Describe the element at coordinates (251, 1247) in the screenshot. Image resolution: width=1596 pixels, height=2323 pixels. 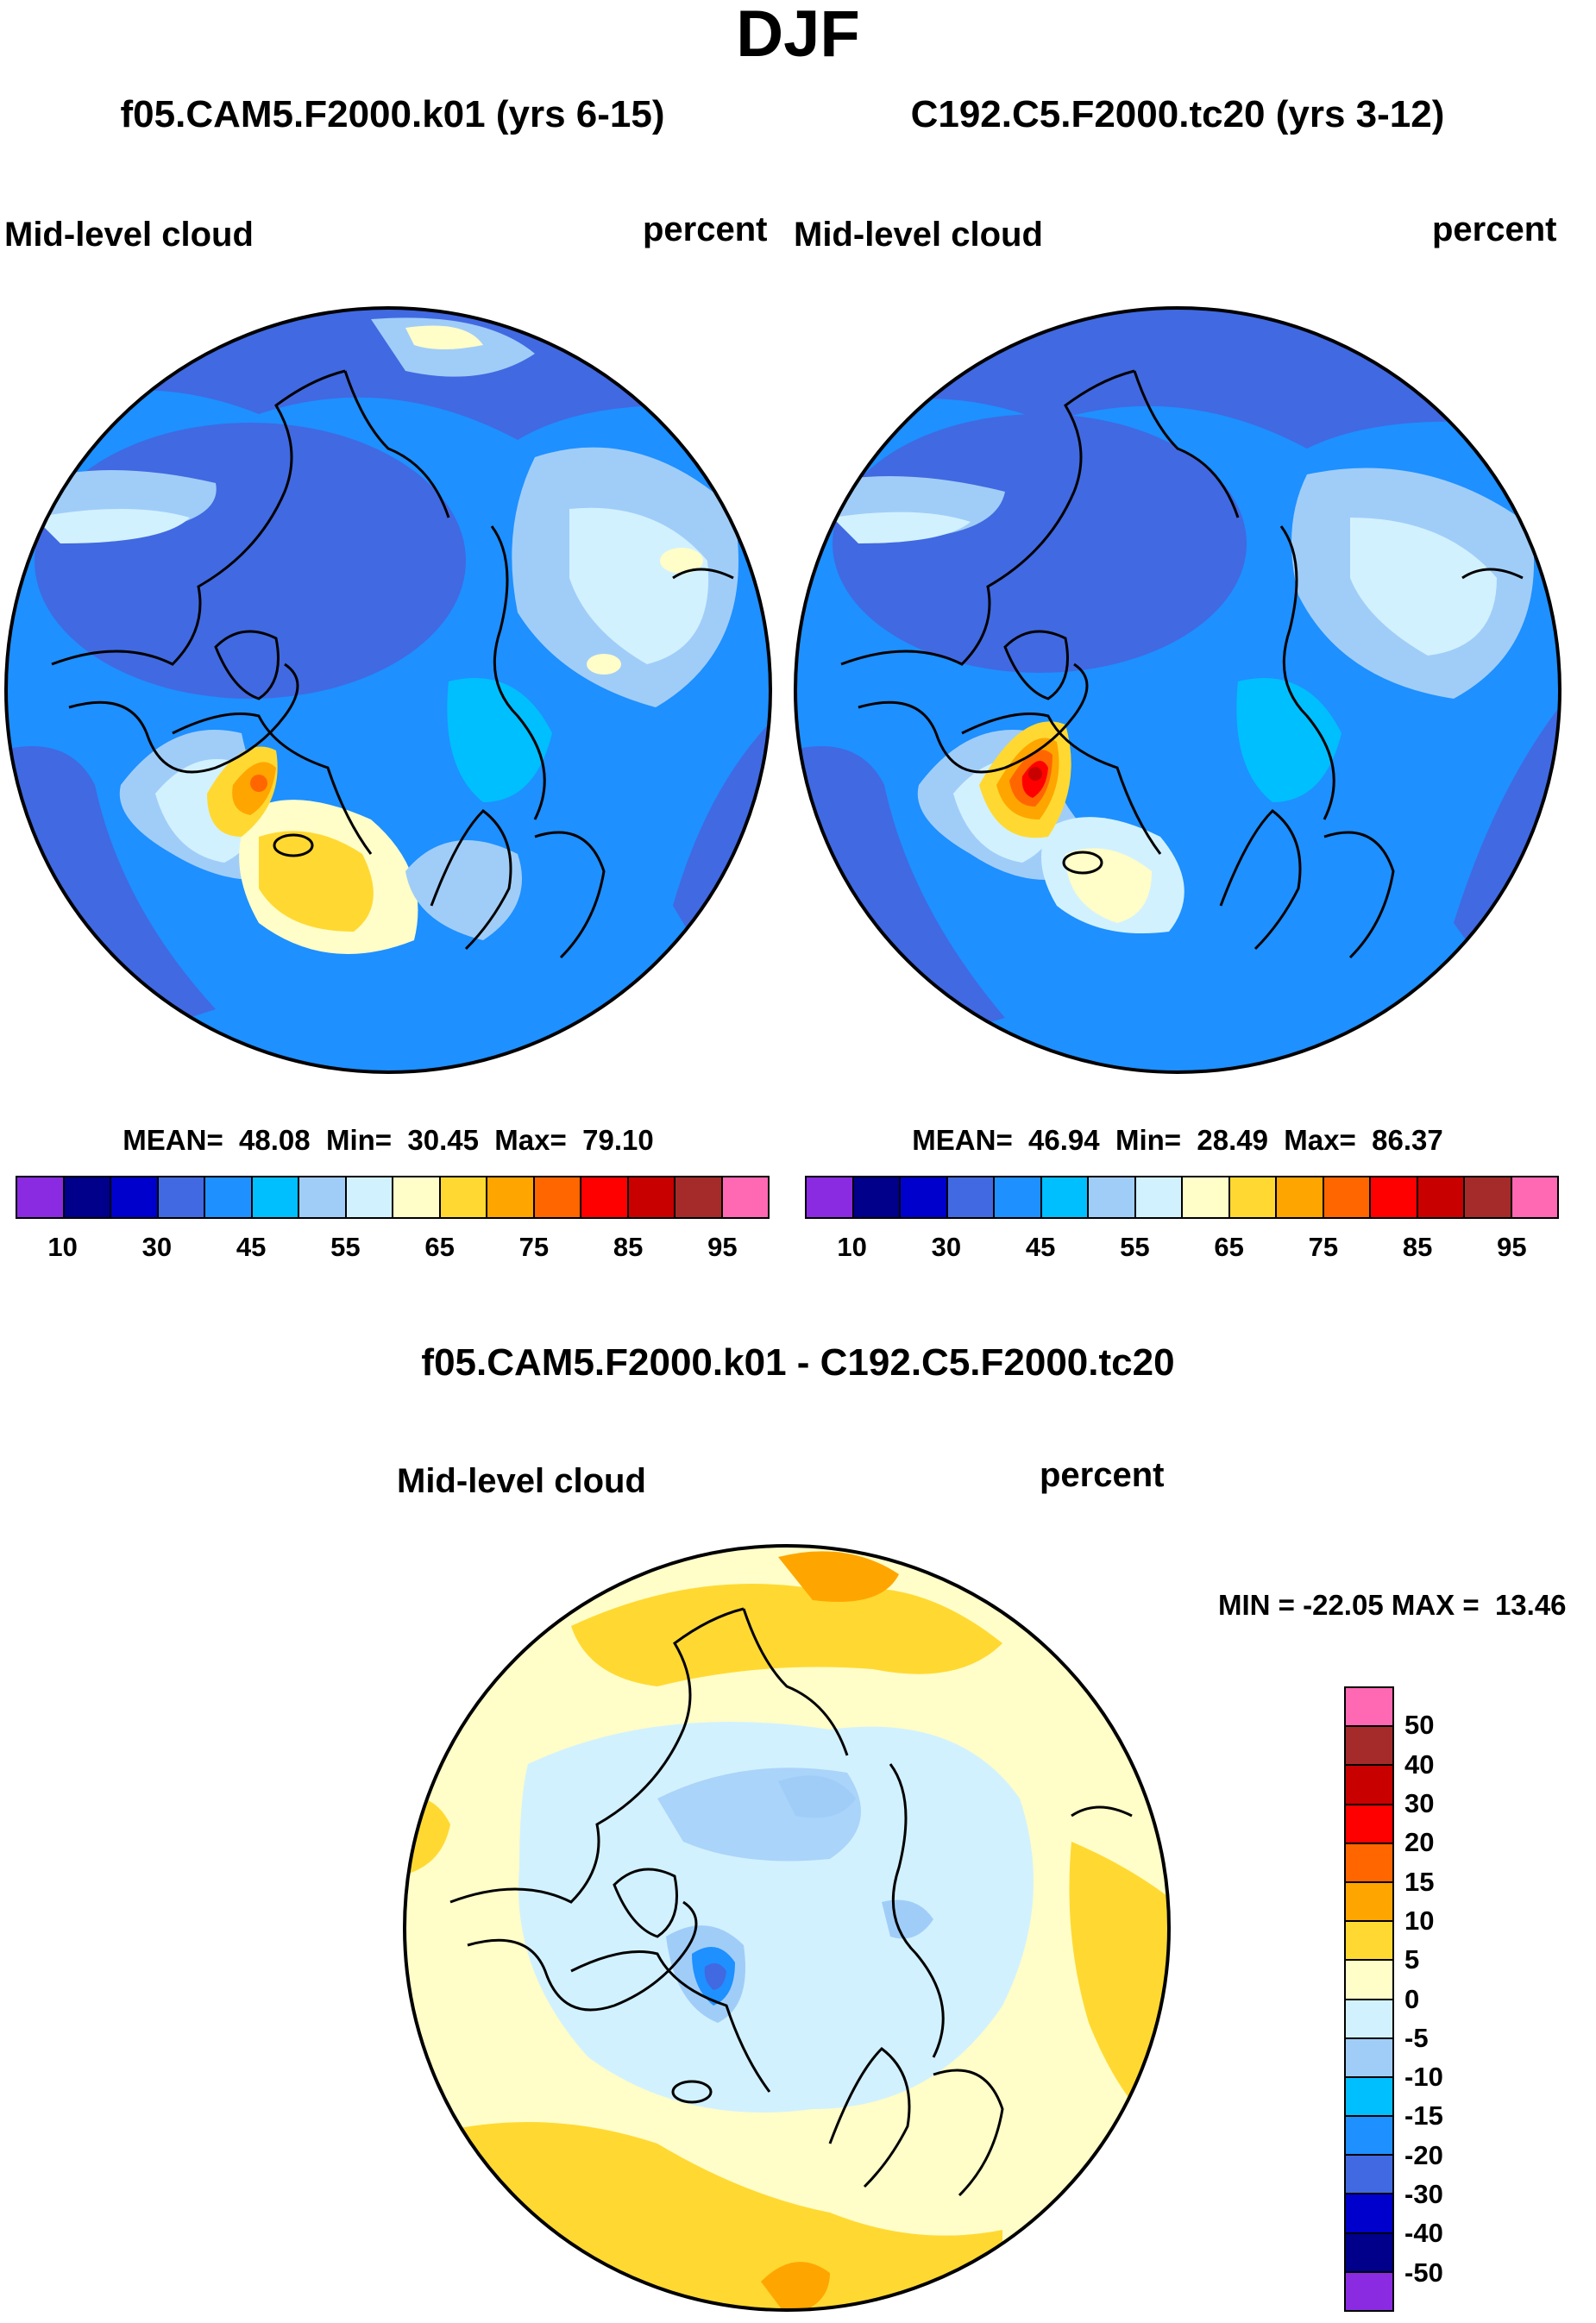
I see `colorbar-panel-1-tick-label: 45` at that location.